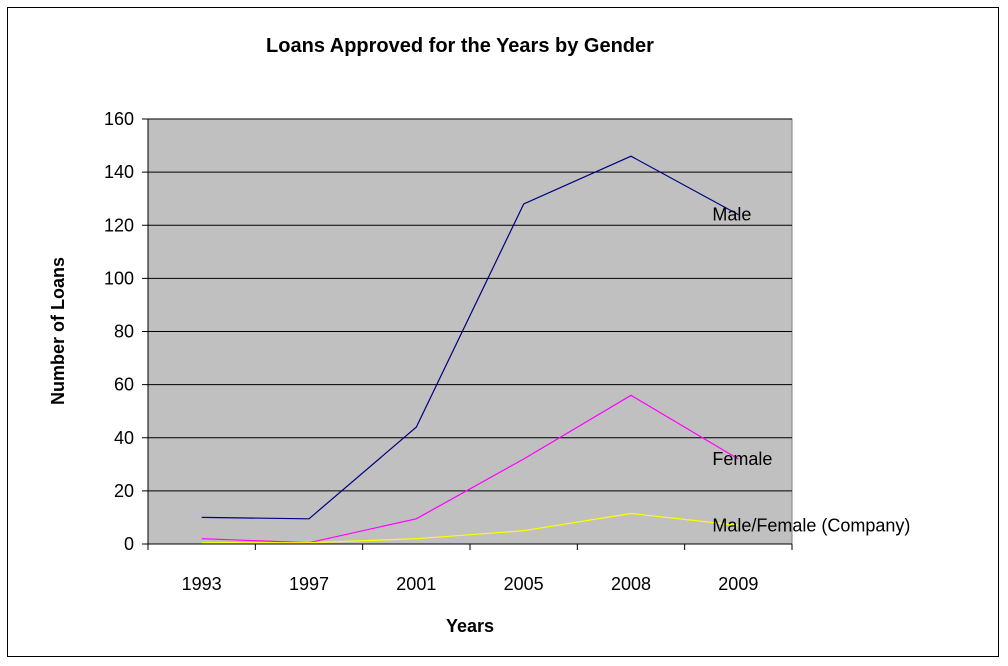 The height and width of the screenshot is (666, 1008). I want to click on y-tick-label: 120, so click(119, 225).